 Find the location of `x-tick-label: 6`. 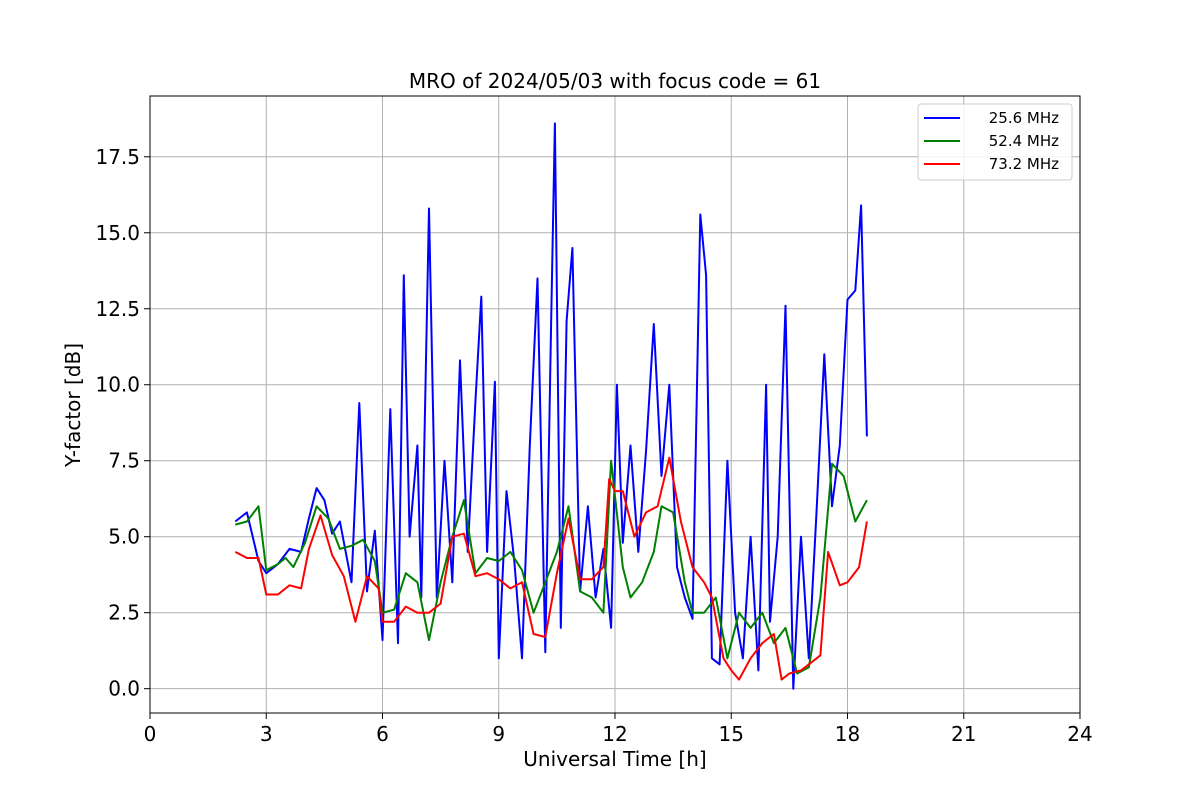

x-tick-label: 6 is located at coordinates (382, 734).